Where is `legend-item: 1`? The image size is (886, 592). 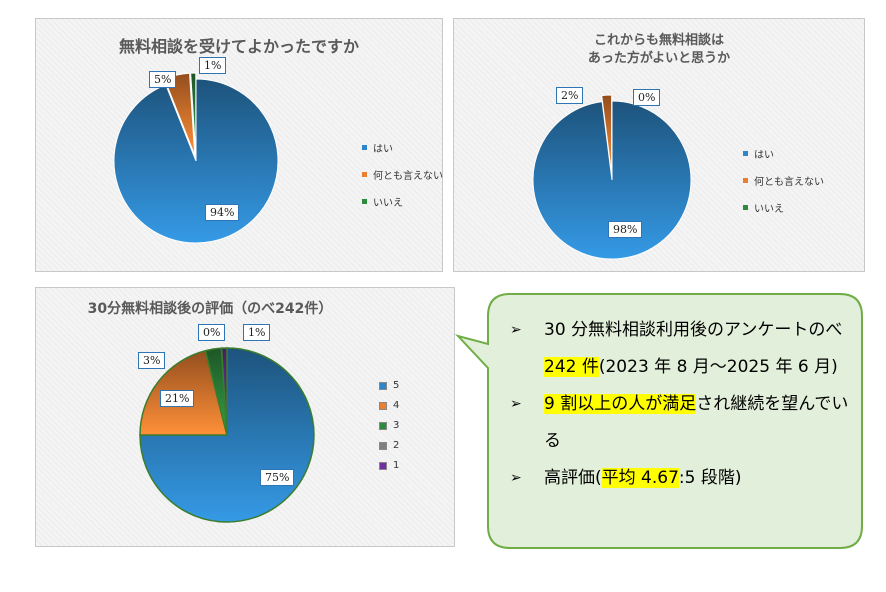 legend-item: 1 is located at coordinates (389, 465).